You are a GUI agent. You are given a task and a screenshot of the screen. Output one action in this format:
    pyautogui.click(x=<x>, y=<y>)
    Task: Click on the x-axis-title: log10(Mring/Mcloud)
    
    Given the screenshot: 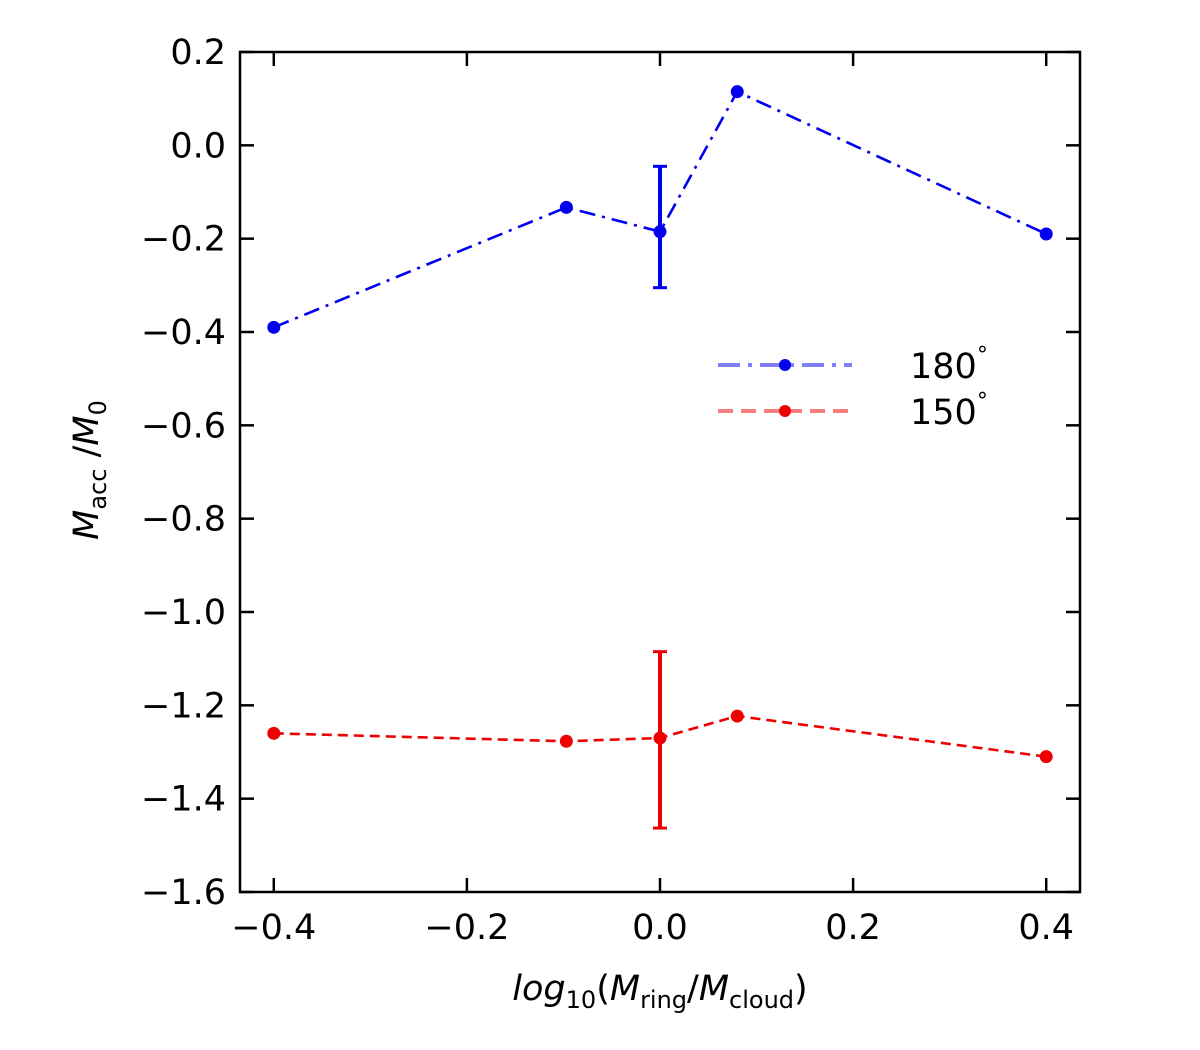 What is the action you would take?
    pyautogui.click(x=659, y=991)
    